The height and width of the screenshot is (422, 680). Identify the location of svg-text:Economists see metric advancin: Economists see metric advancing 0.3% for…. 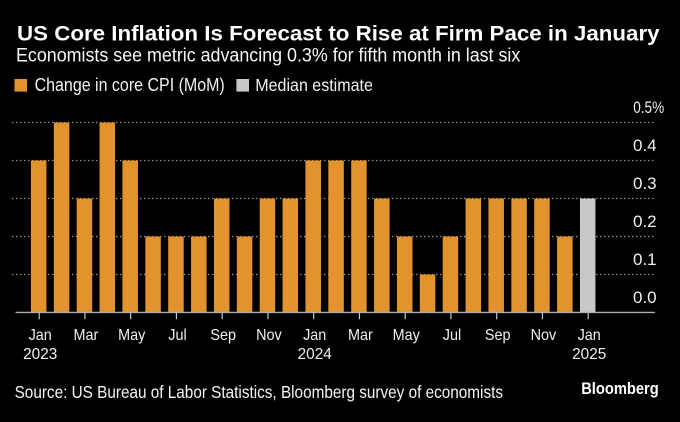
(268, 55).